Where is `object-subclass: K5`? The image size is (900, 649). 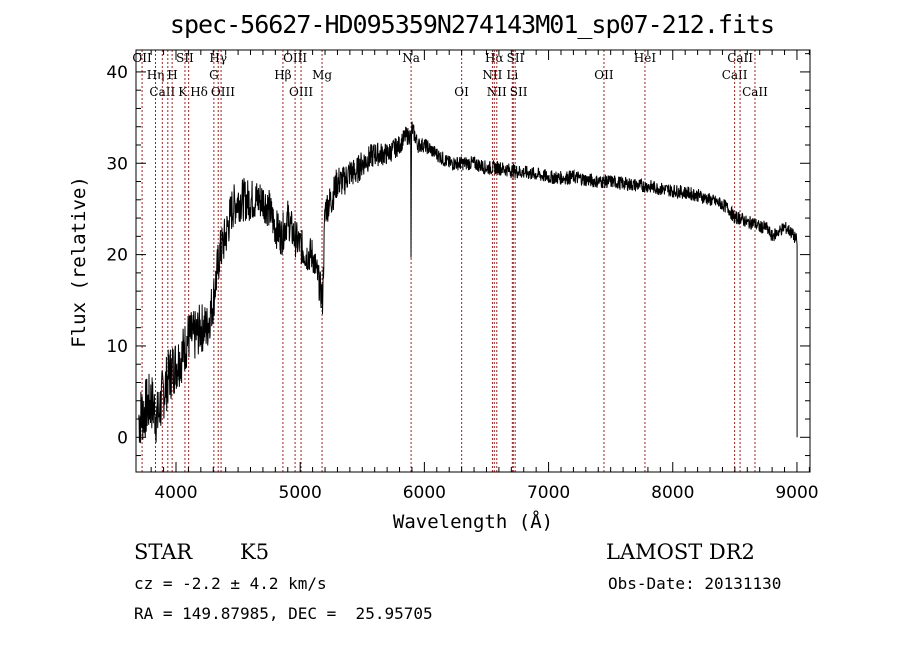
object-subclass: K5 is located at coordinates (255, 552).